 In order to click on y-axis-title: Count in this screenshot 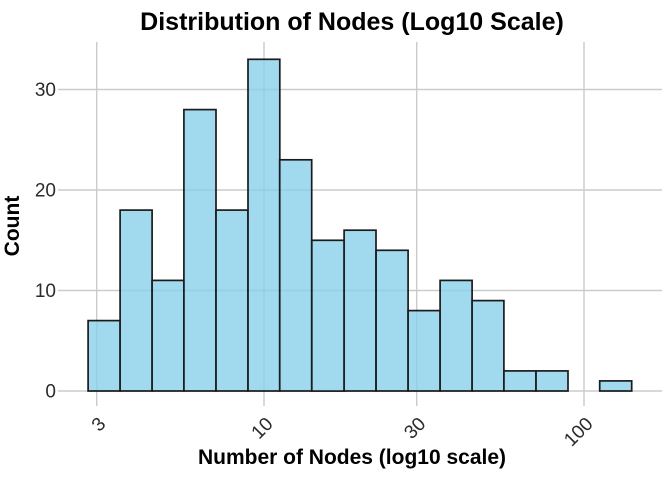, I will do `click(12, 226)`.